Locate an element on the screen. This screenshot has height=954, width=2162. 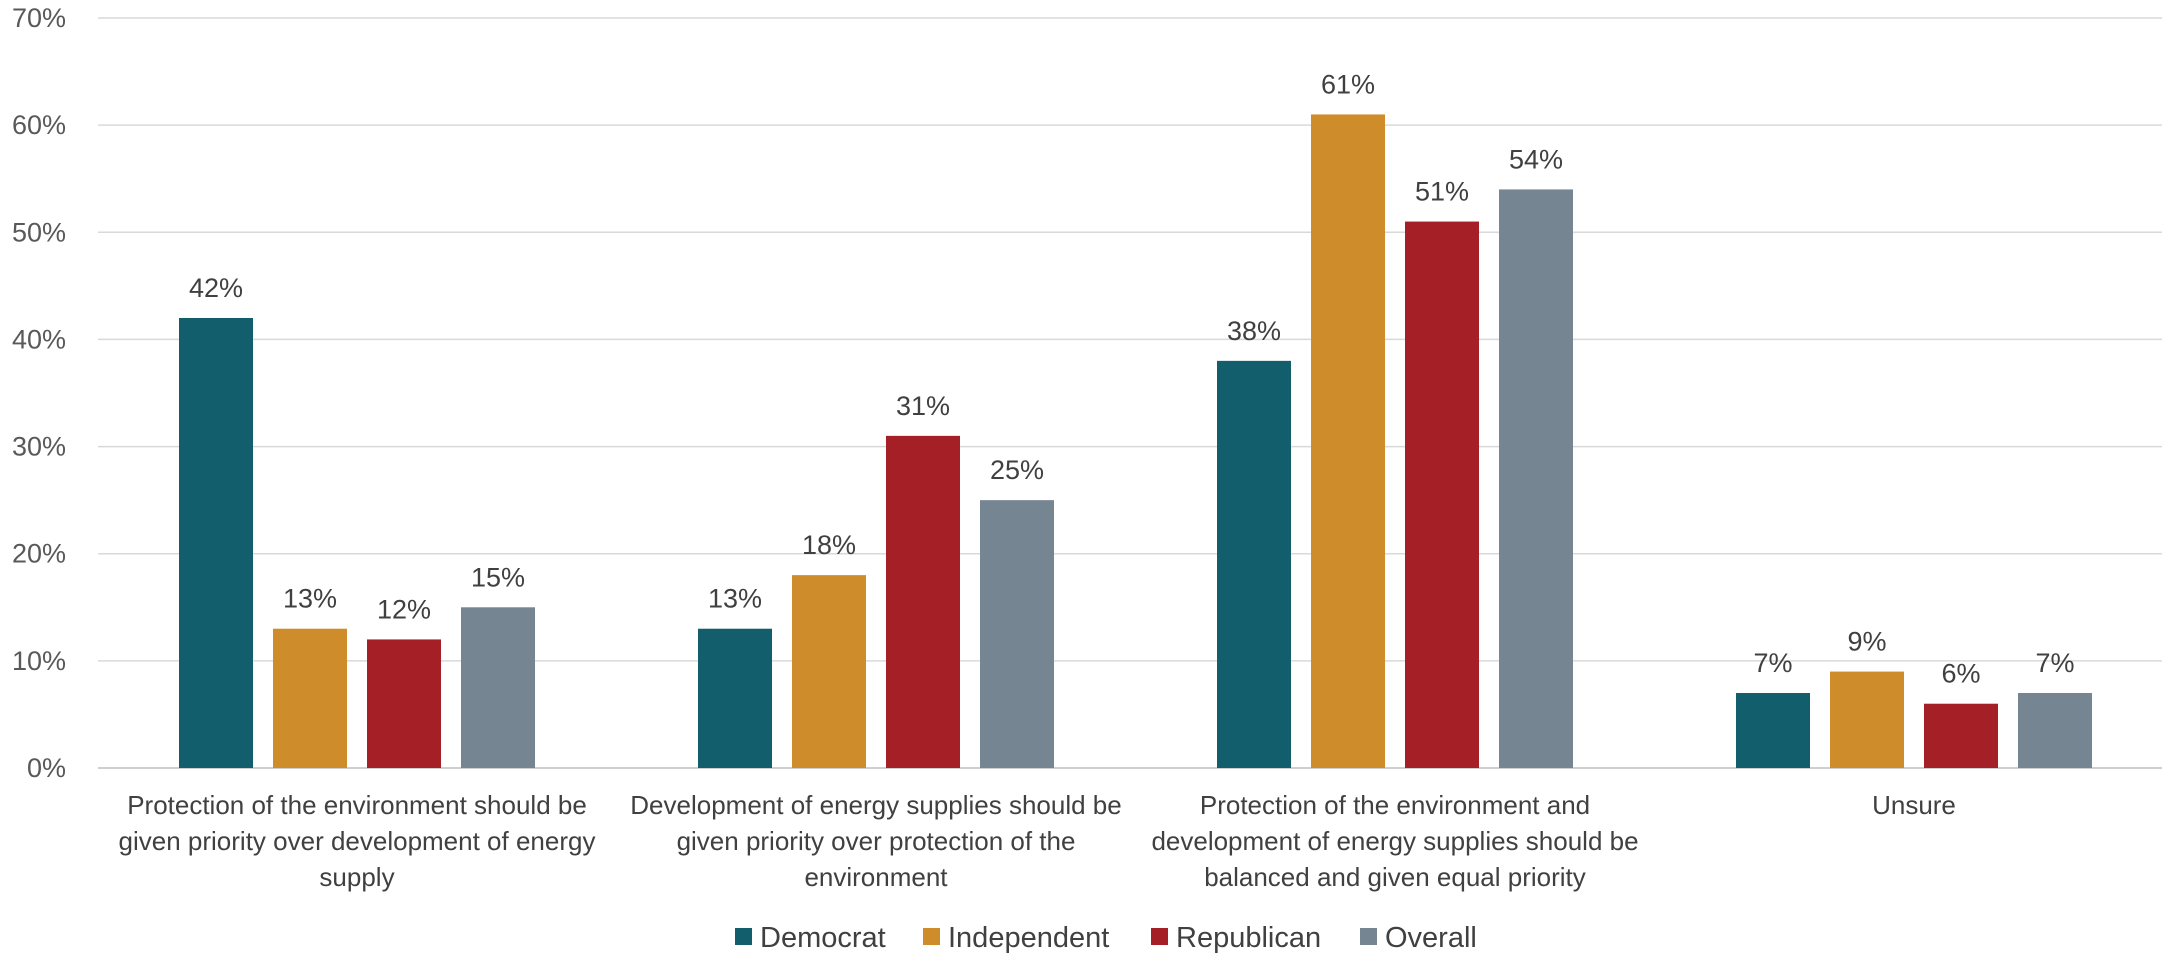
legend-item-republican: Republican is located at coordinates (1236, 938).